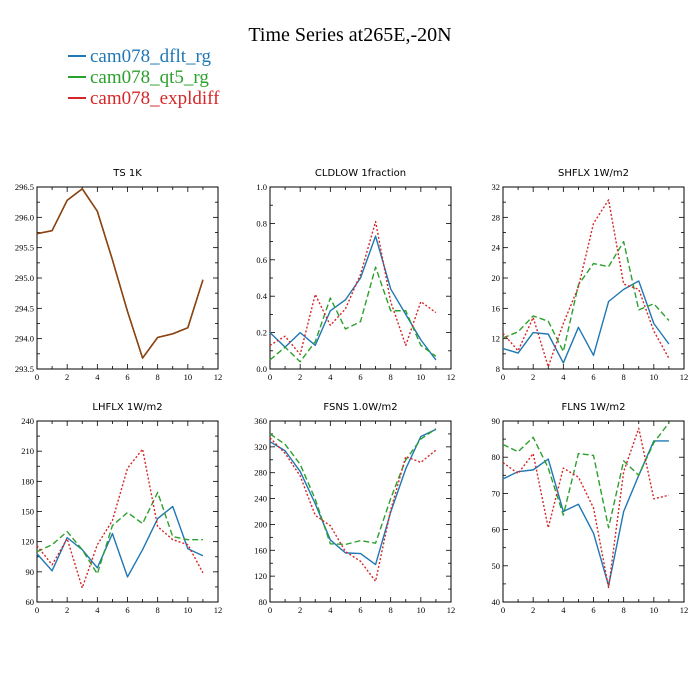  Describe the element at coordinates (261, 260) in the screenshot. I see `y-tick-label: 0.6` at that location.